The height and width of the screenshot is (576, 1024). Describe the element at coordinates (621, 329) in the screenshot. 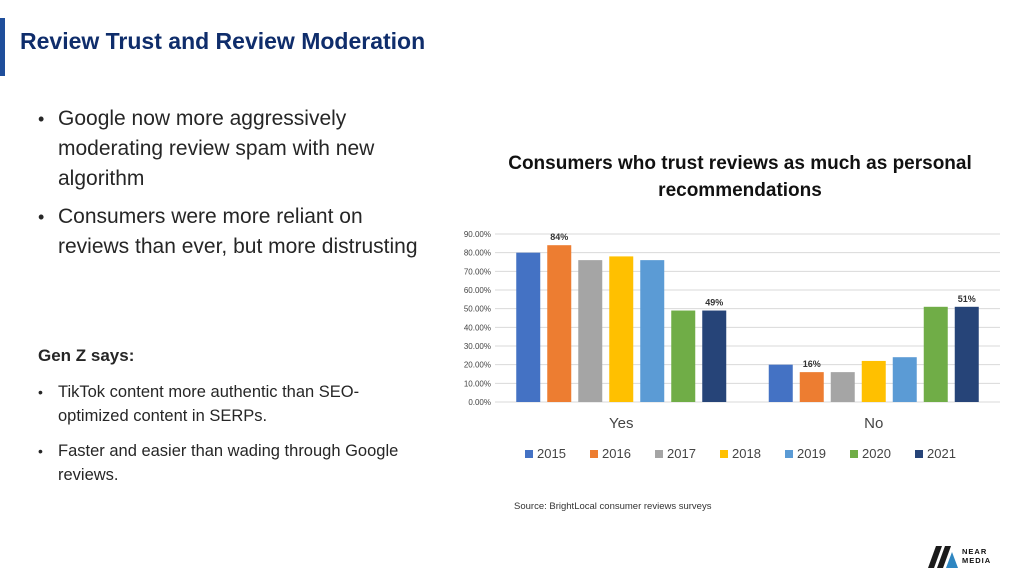

I see `bar-2018-yes` at that location.